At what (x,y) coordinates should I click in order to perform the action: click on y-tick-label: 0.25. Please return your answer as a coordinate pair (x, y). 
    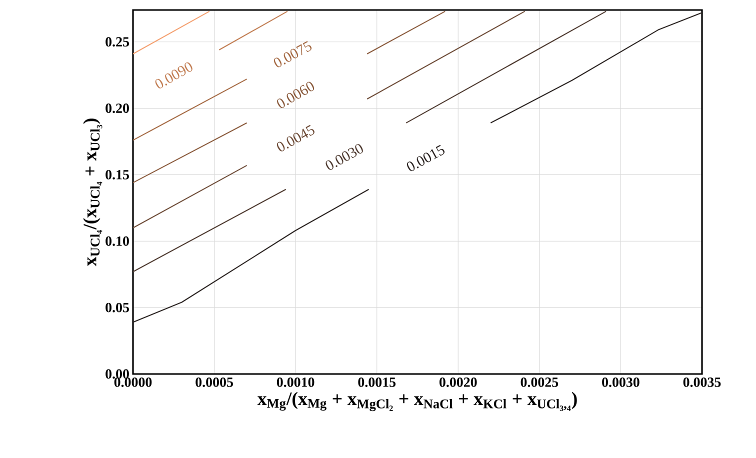
    Looking at the image, I should click on (117, 42).